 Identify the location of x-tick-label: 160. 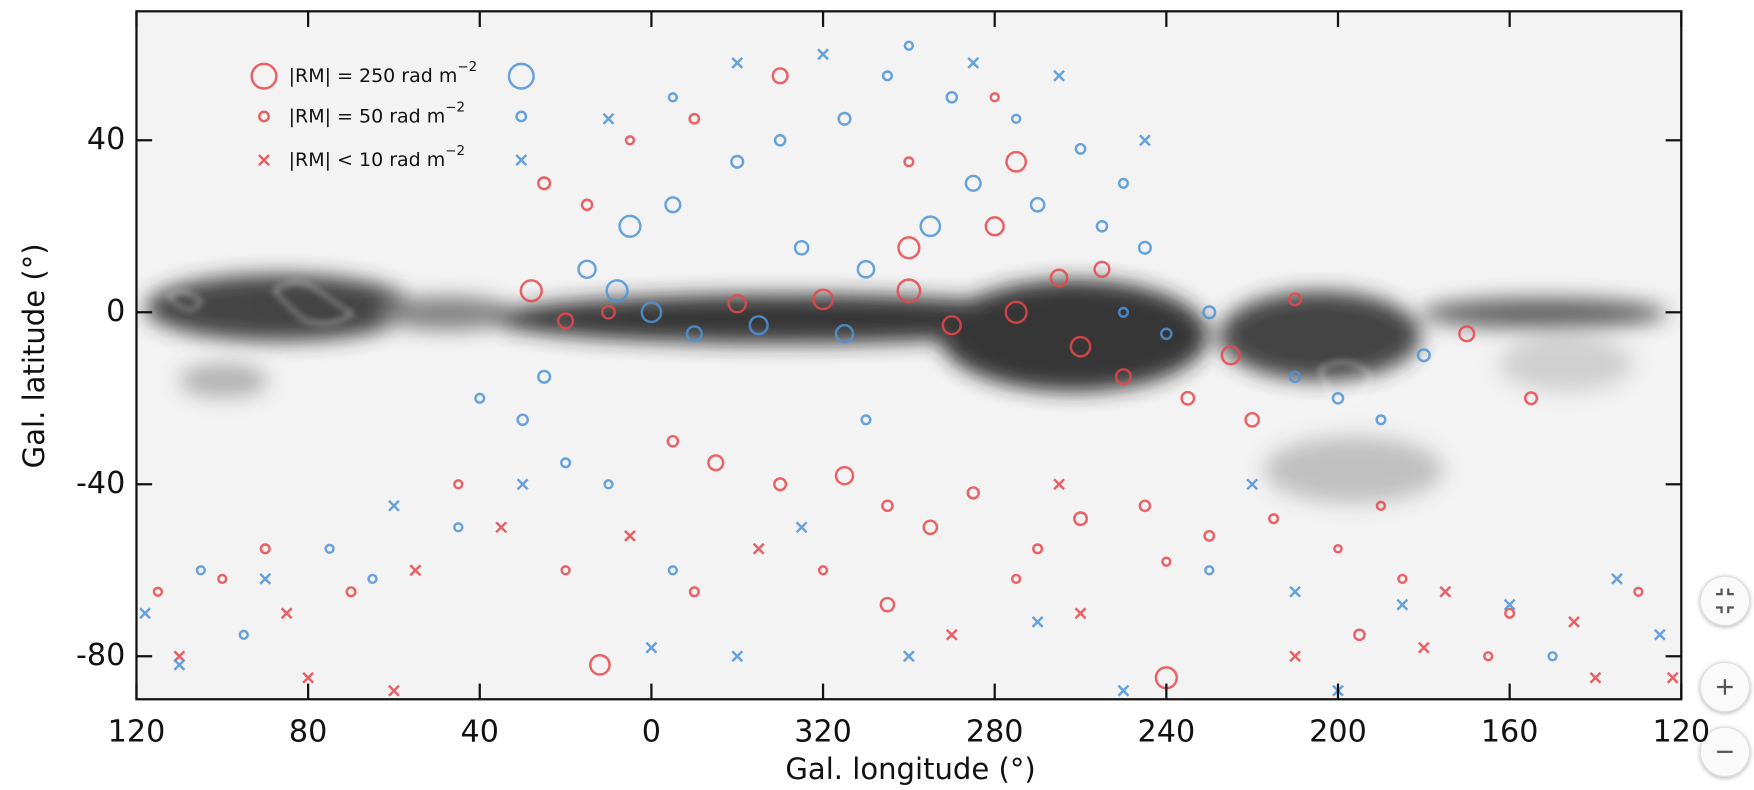
(1510, 731).